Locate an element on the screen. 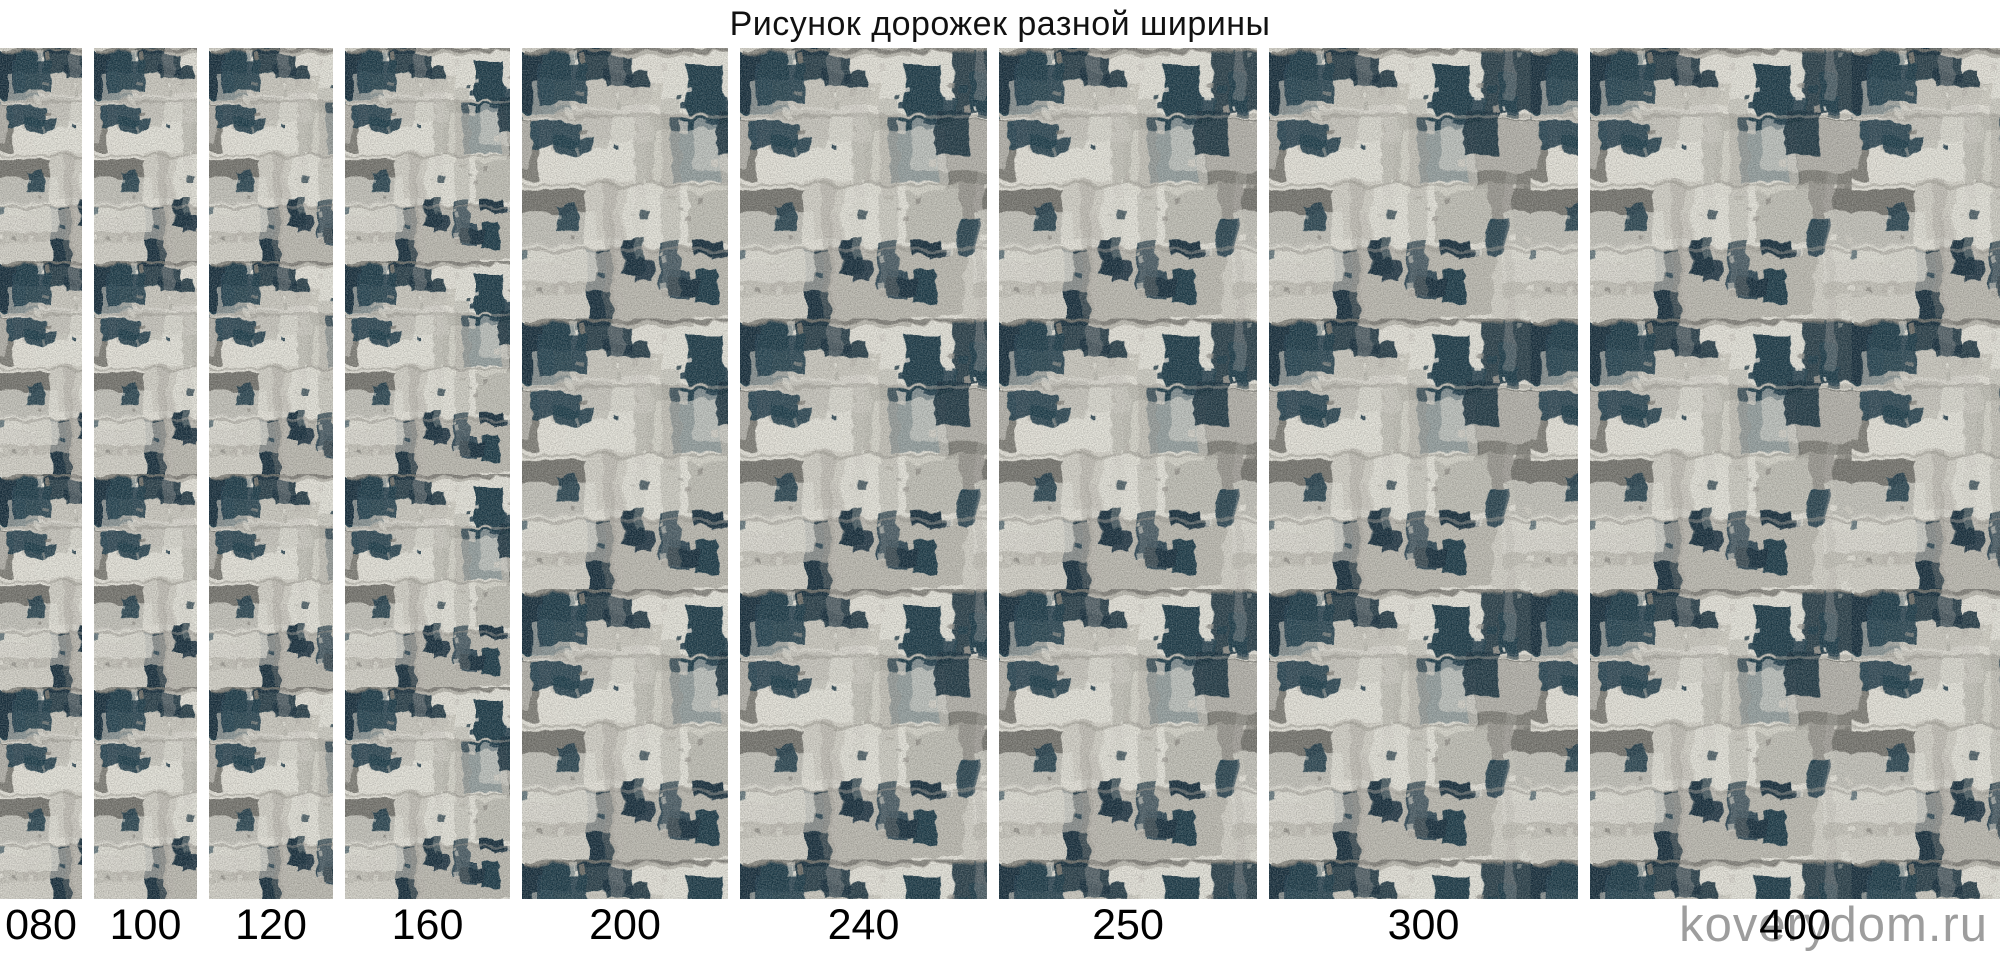 The height and width of the screenshot is (958, 2000). header: Рисунок дорожек разной ширины is located at coordinates (1000, 24).